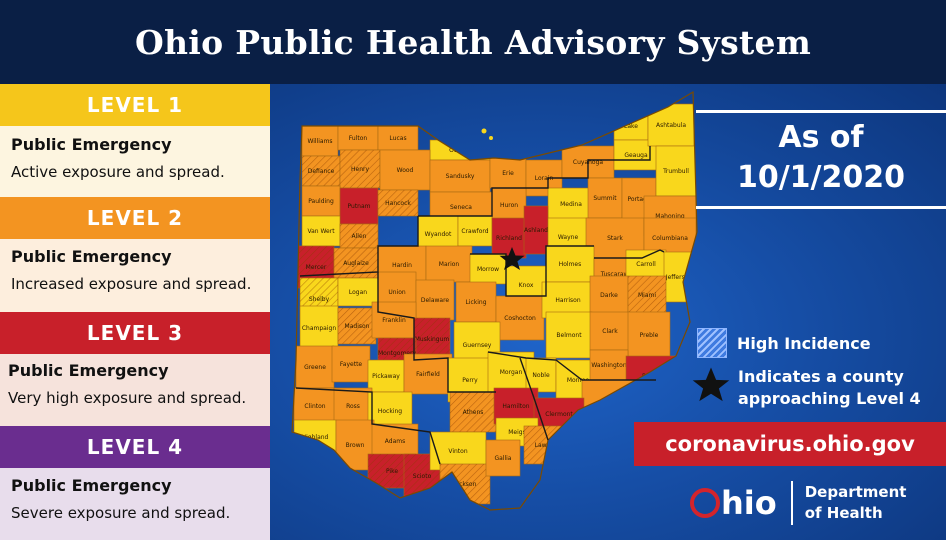 The image size is (946, 540). I want to click on county-label: Tuscarawas, so click(618, 274).